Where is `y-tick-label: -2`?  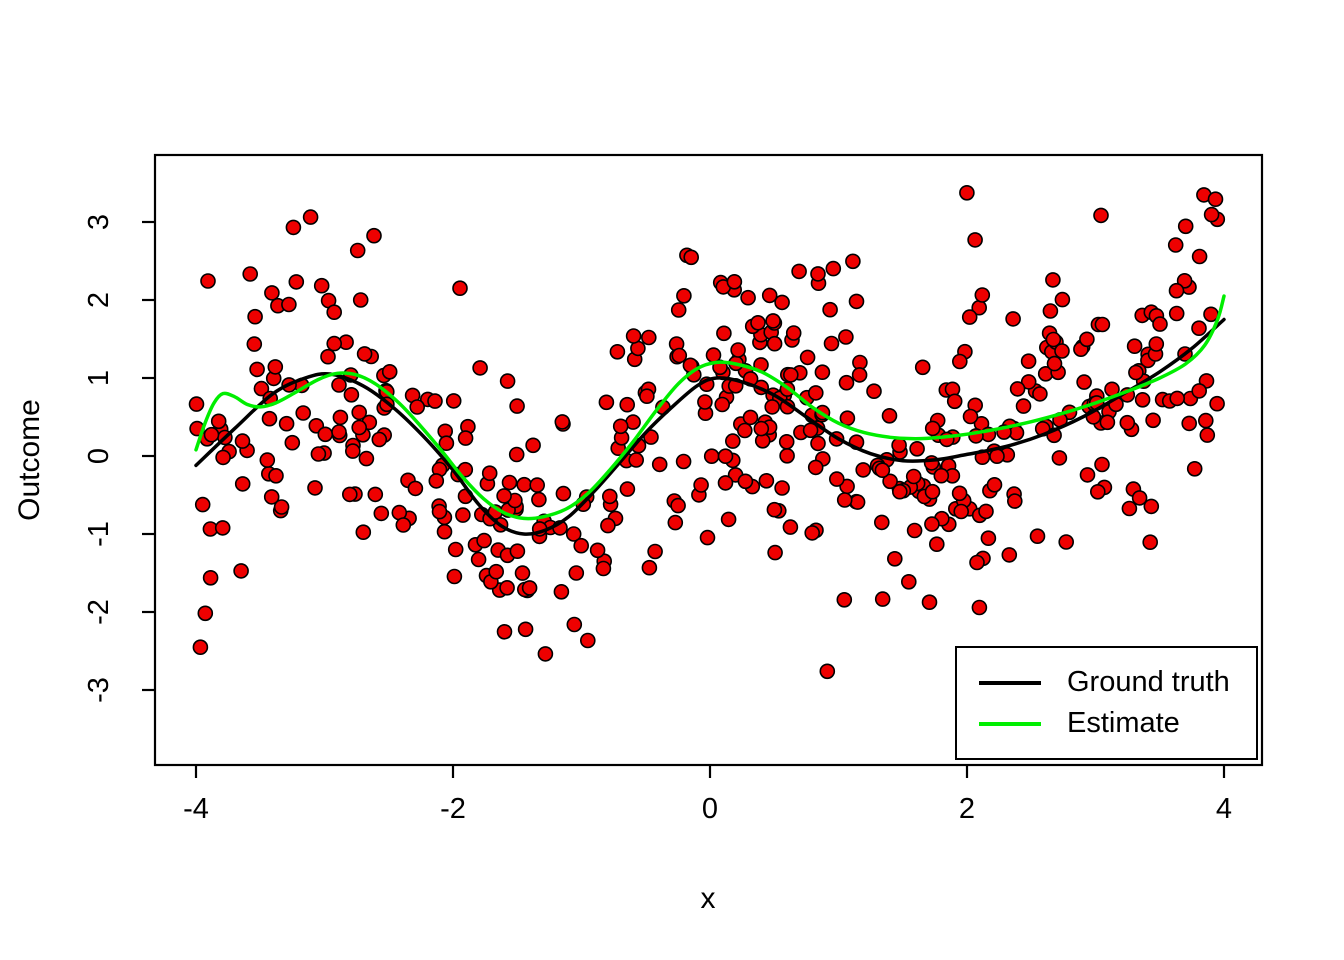 y-tick-label: -2 is located at coordinates (99, 612).